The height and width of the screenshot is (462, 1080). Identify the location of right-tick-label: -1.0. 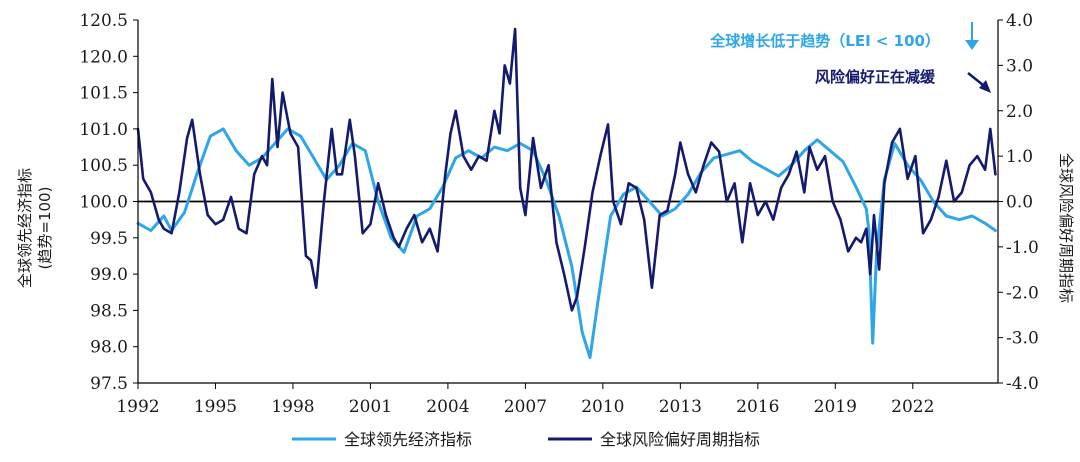
(1022, 248).